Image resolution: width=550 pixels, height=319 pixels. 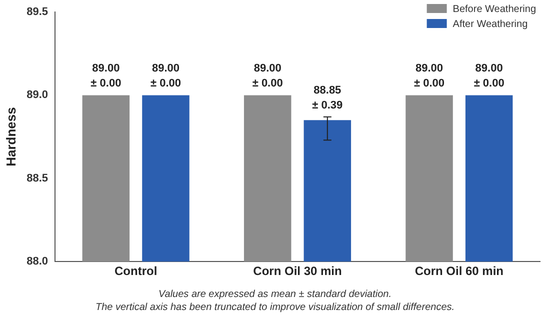 What do you see at coordinates (37, 95) in the screenshot?
I see `y-tick-label: 89.0` at bounding box center [37, 95].